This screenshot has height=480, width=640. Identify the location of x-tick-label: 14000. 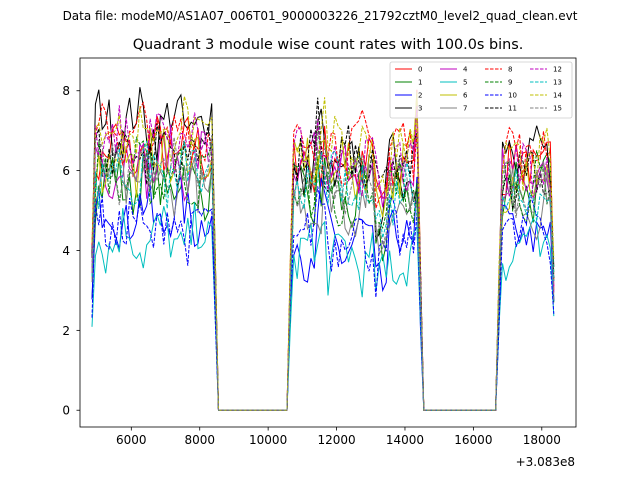
(405, 440).